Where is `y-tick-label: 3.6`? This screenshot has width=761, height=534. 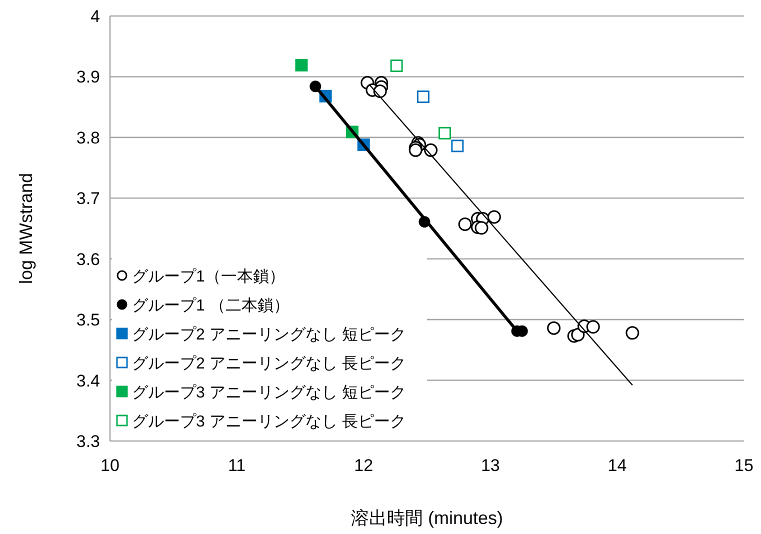 y-tick-label: 3.6 is located at coordinates (88, 259).